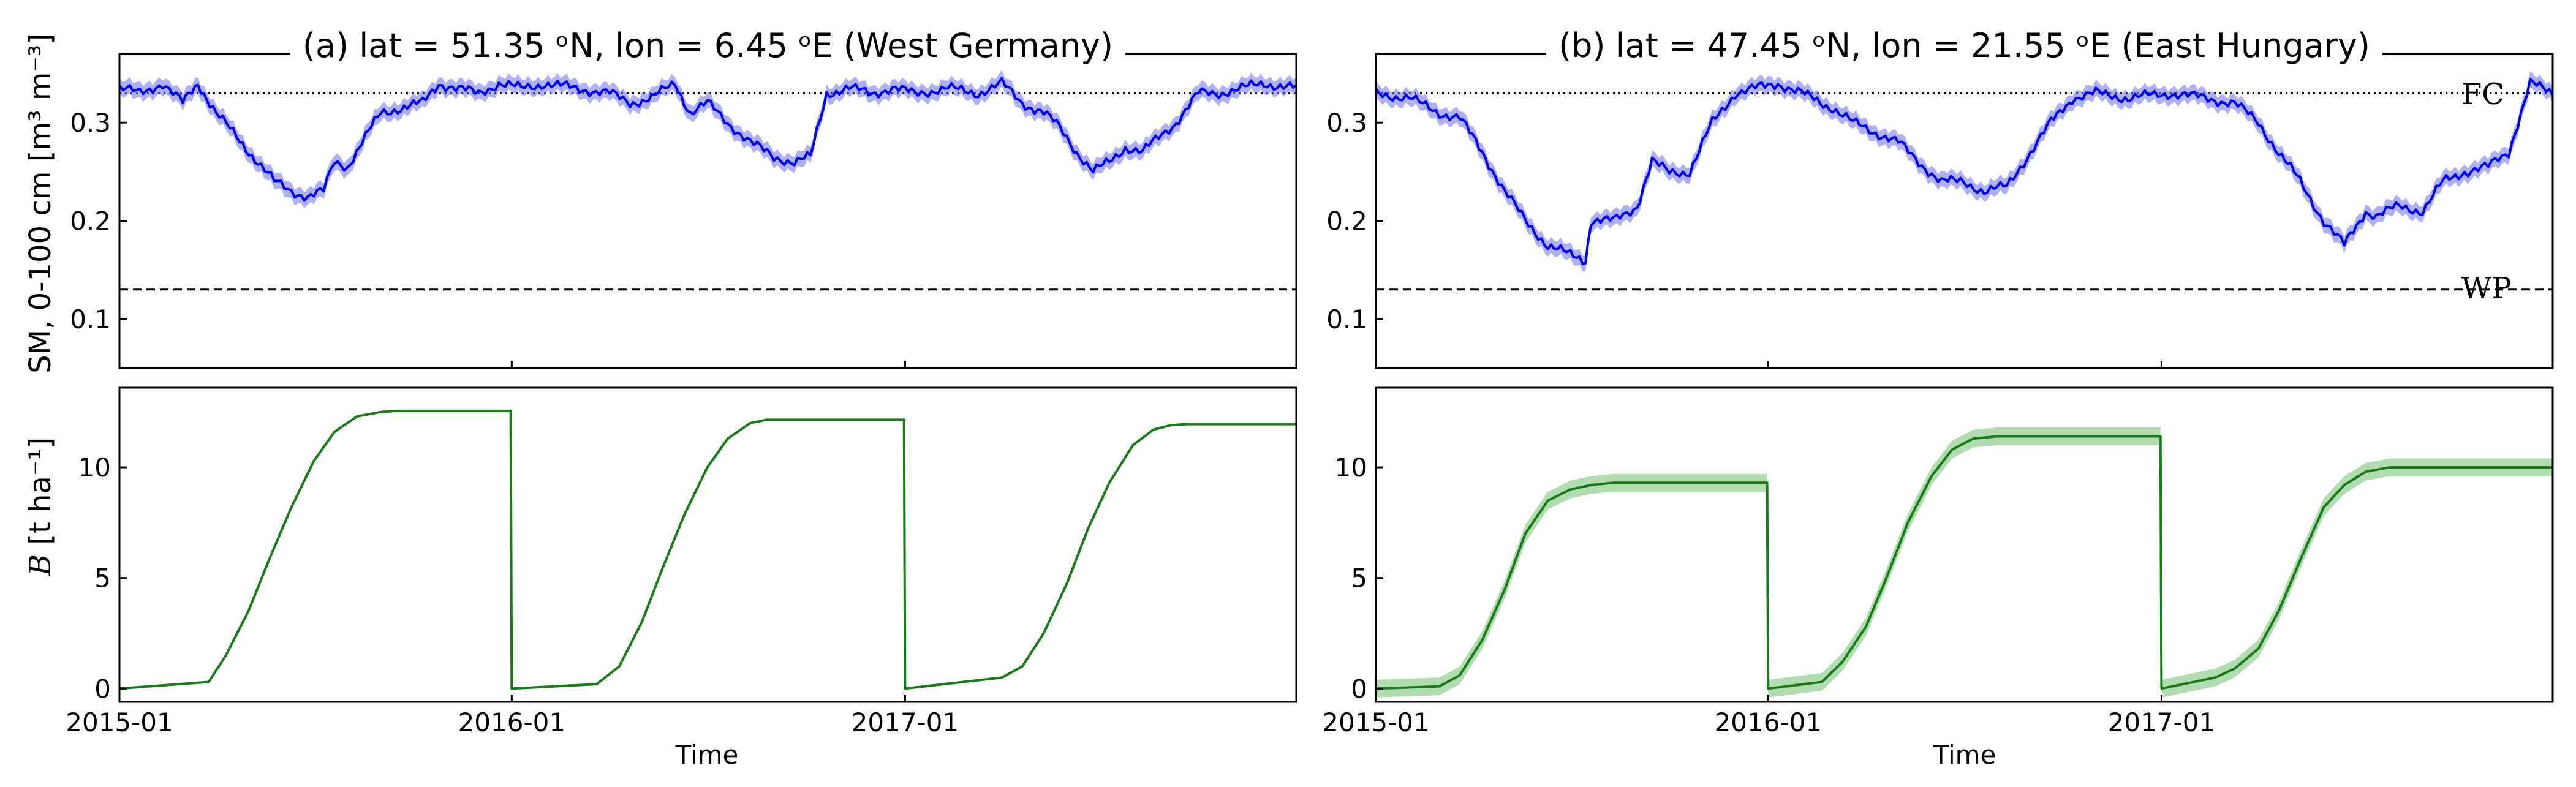  I want to click on wp-line-label: WP, so click(2486, 288).